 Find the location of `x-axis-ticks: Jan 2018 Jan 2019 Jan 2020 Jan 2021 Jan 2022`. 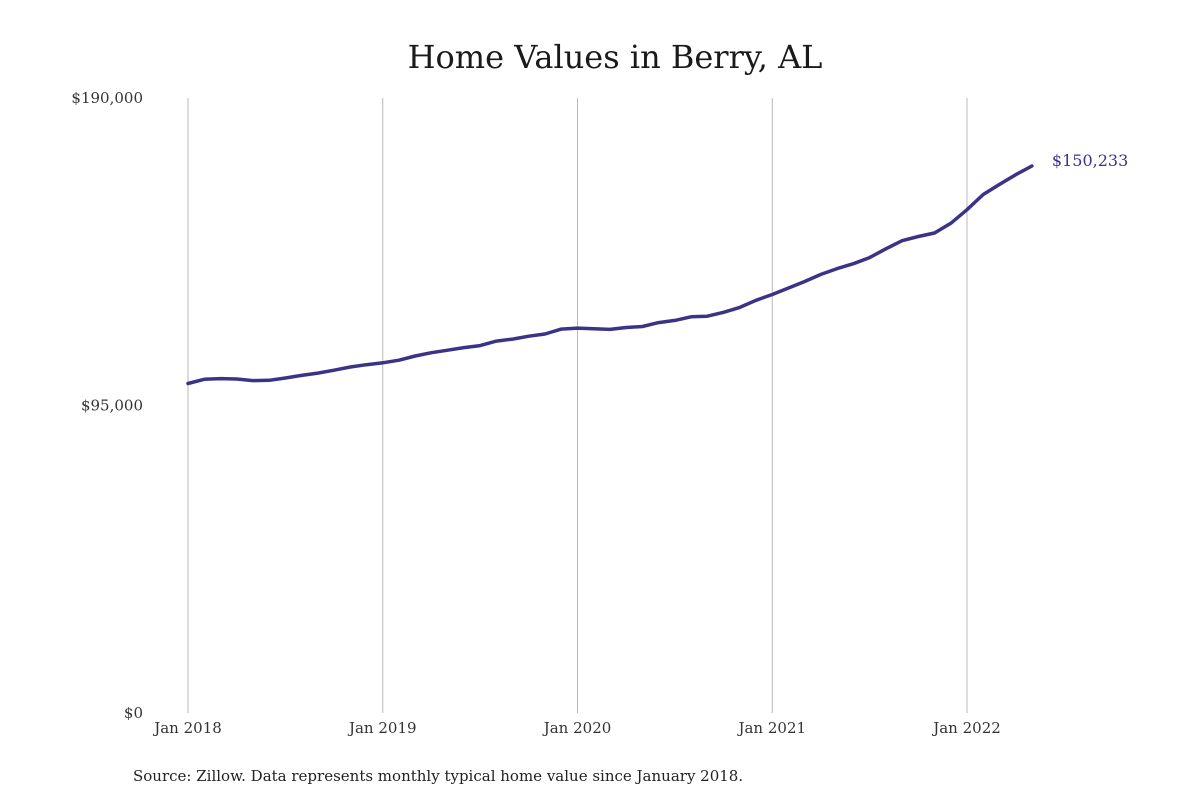

x-axis-ticks: Jan 2018 Jan 2019 Jan 2020 Jan 2021 Jan 2022 is located at coordinates (576, 728).